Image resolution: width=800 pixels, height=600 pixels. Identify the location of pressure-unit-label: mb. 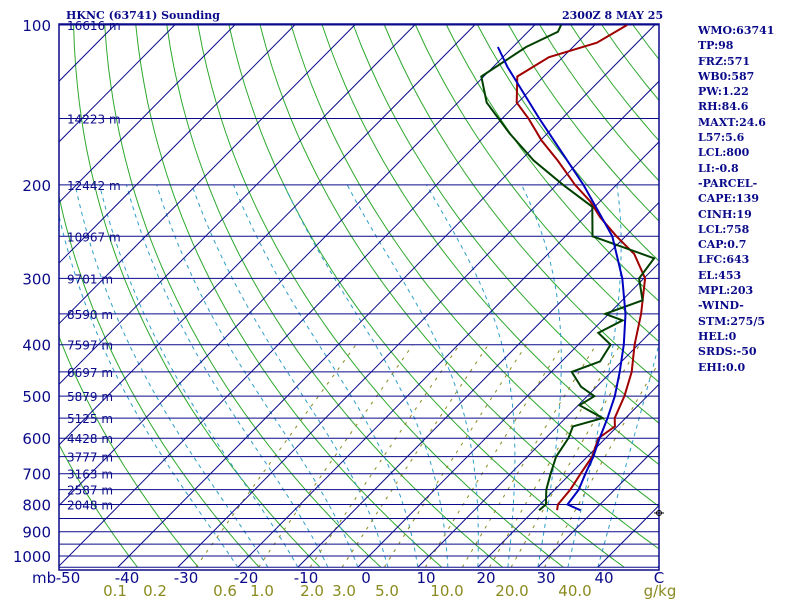
(44, 578).